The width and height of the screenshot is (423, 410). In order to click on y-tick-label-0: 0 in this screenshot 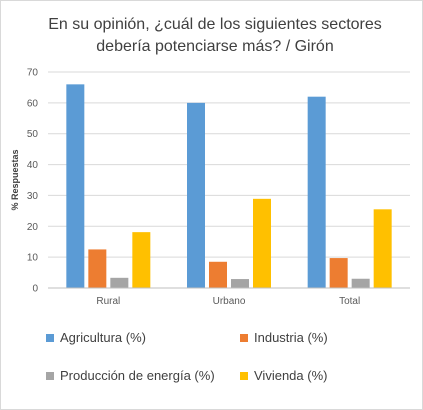, I will do `click(35, 289)`.